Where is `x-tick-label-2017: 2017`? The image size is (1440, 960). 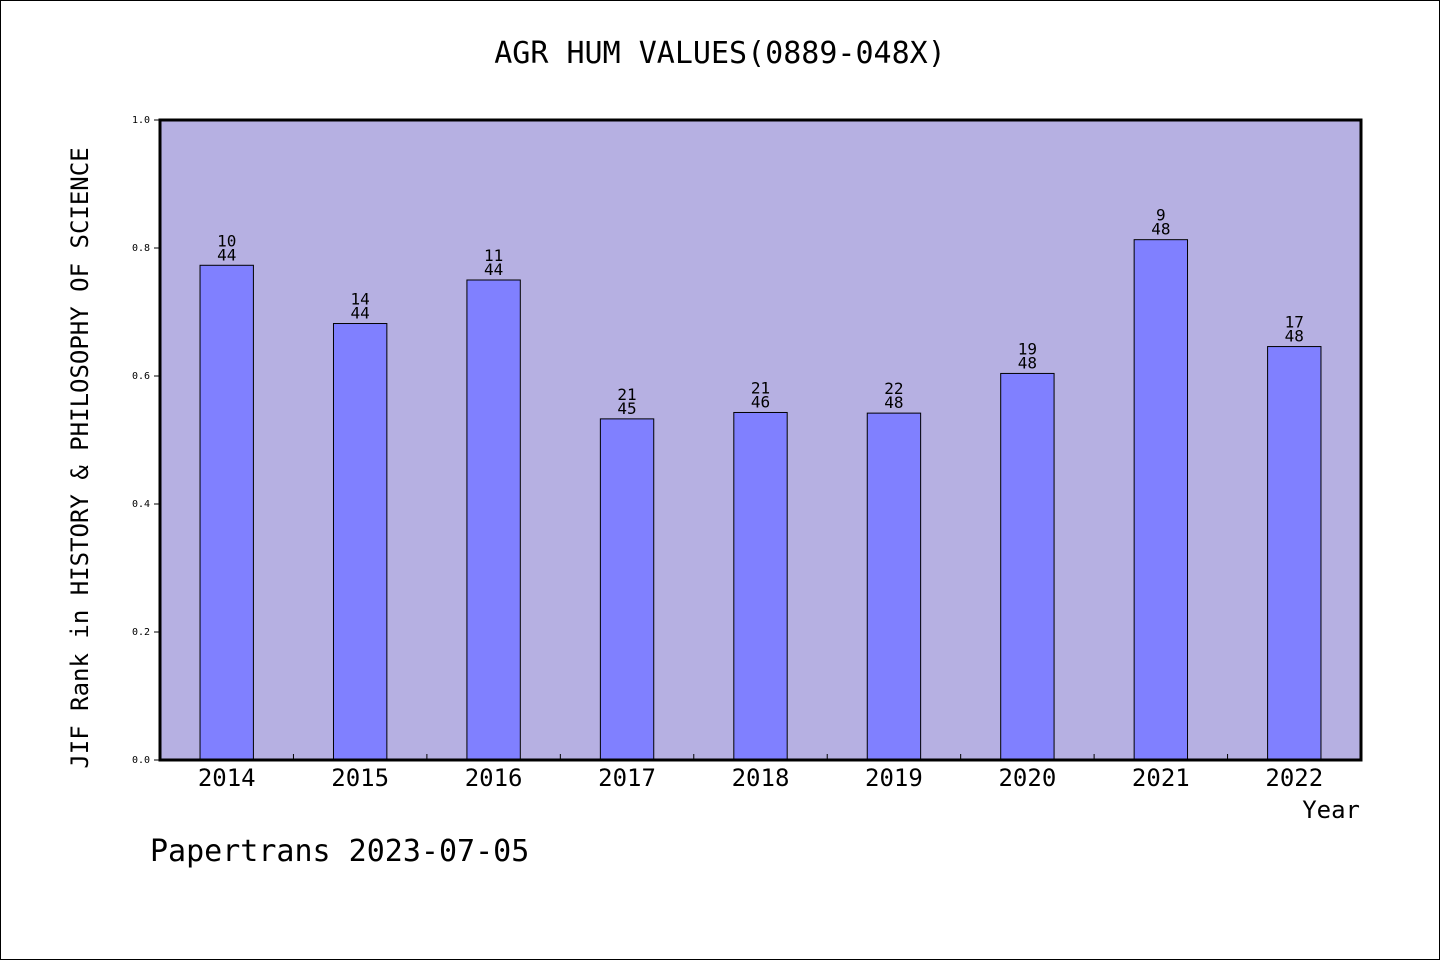 x-tick-label-2017: 2017 is located at coordinates (627, 778).